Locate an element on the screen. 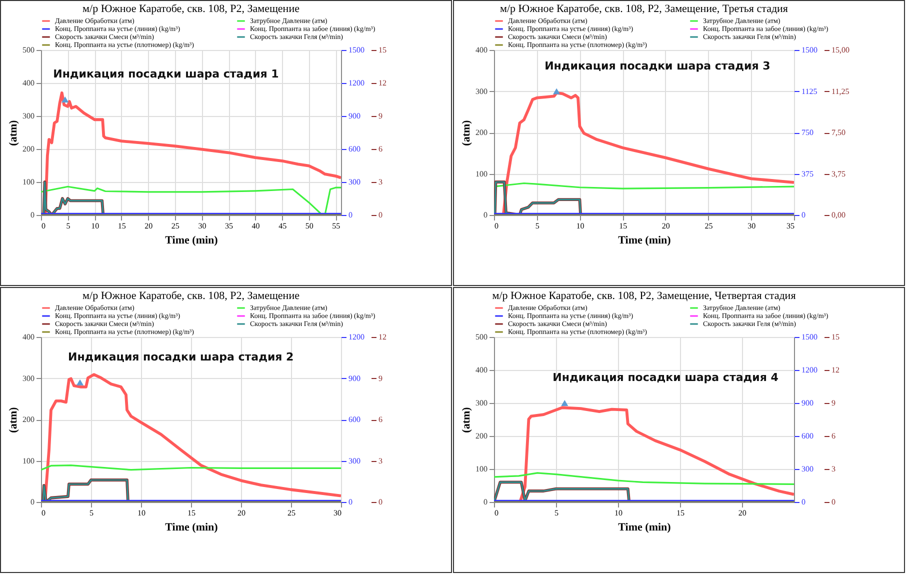 This screenshot has height=575, width=906. chart-title: м/р Южное Каратобе, скв. 108, Р2, Замещение, Четвертая стадия is located at coordinates (644, 296).